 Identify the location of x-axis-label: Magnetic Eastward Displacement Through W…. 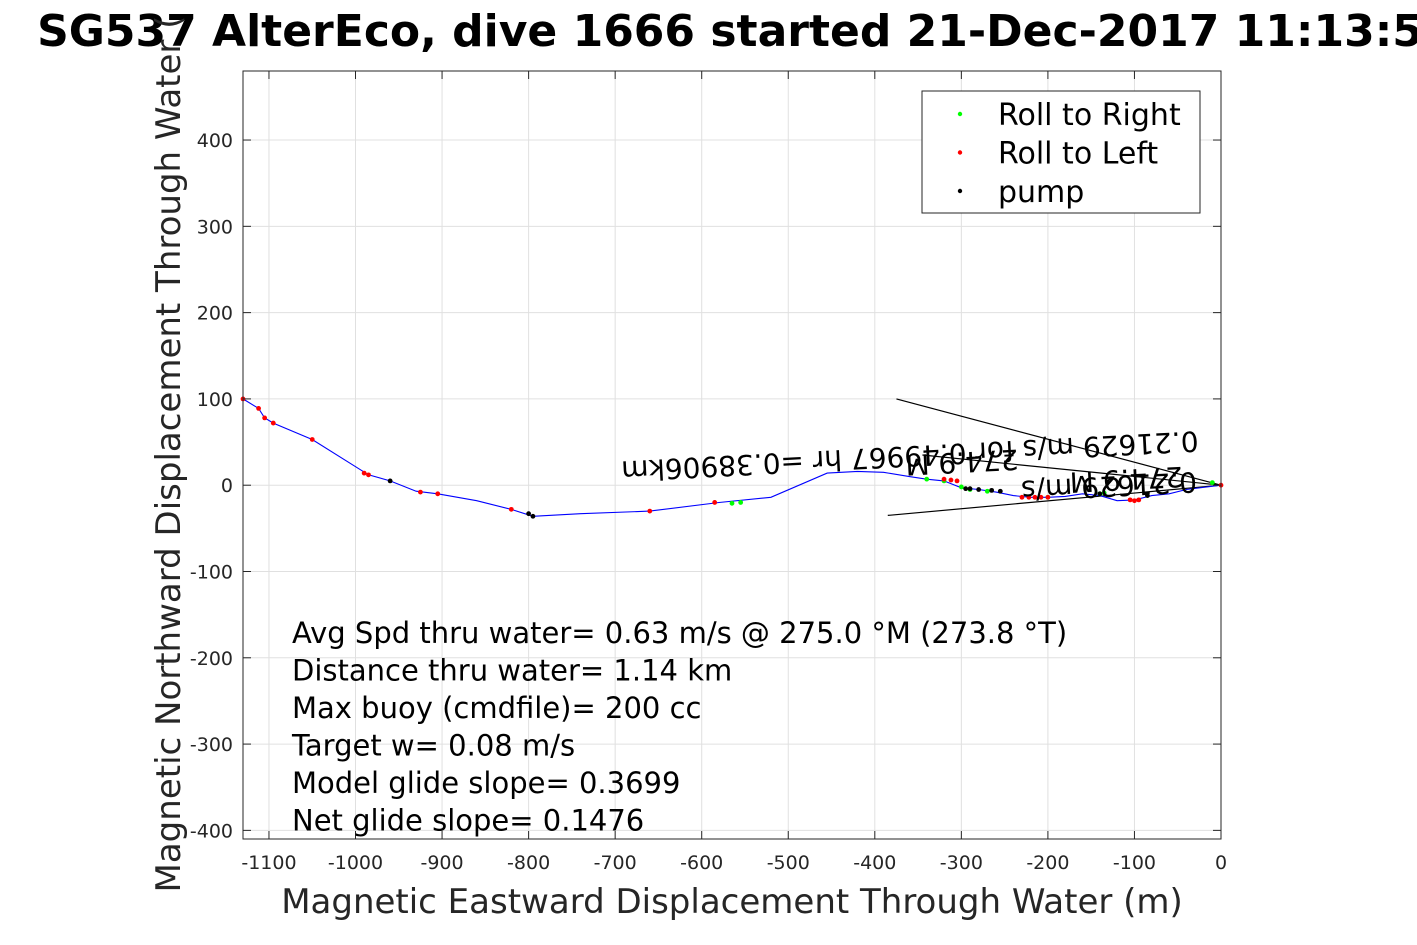
(732, 902).